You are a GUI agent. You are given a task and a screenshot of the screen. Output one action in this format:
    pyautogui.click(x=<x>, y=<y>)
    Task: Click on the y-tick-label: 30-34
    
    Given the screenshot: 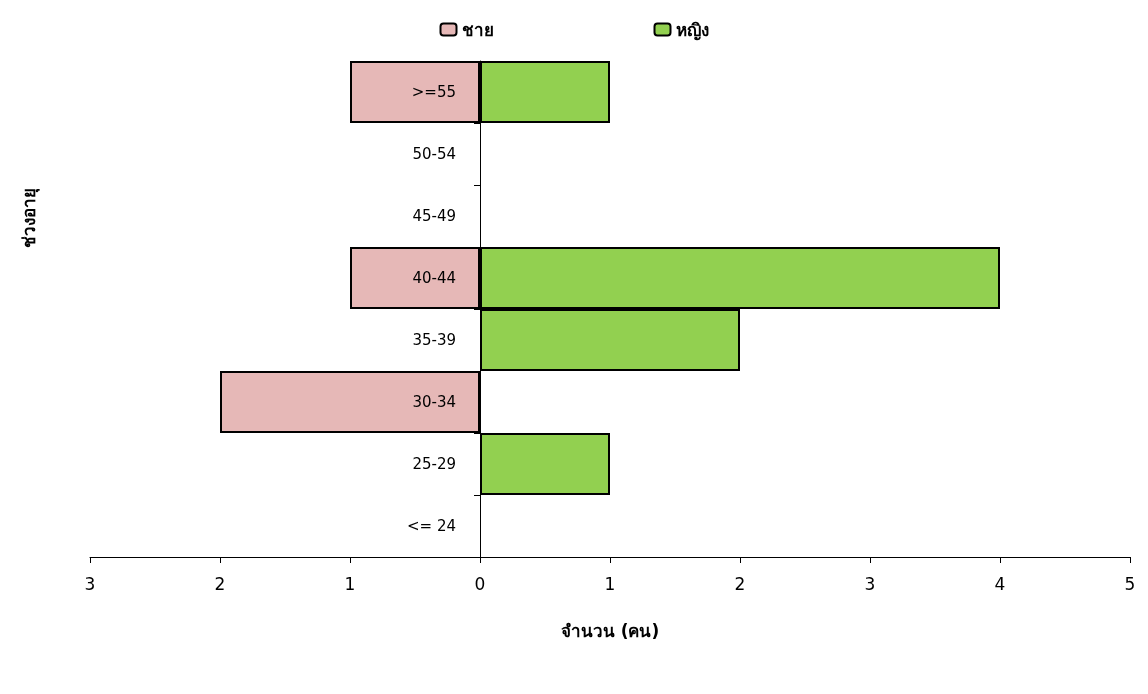 What is the action you would take?
    pyautogui.click(x=434, y=402)
    